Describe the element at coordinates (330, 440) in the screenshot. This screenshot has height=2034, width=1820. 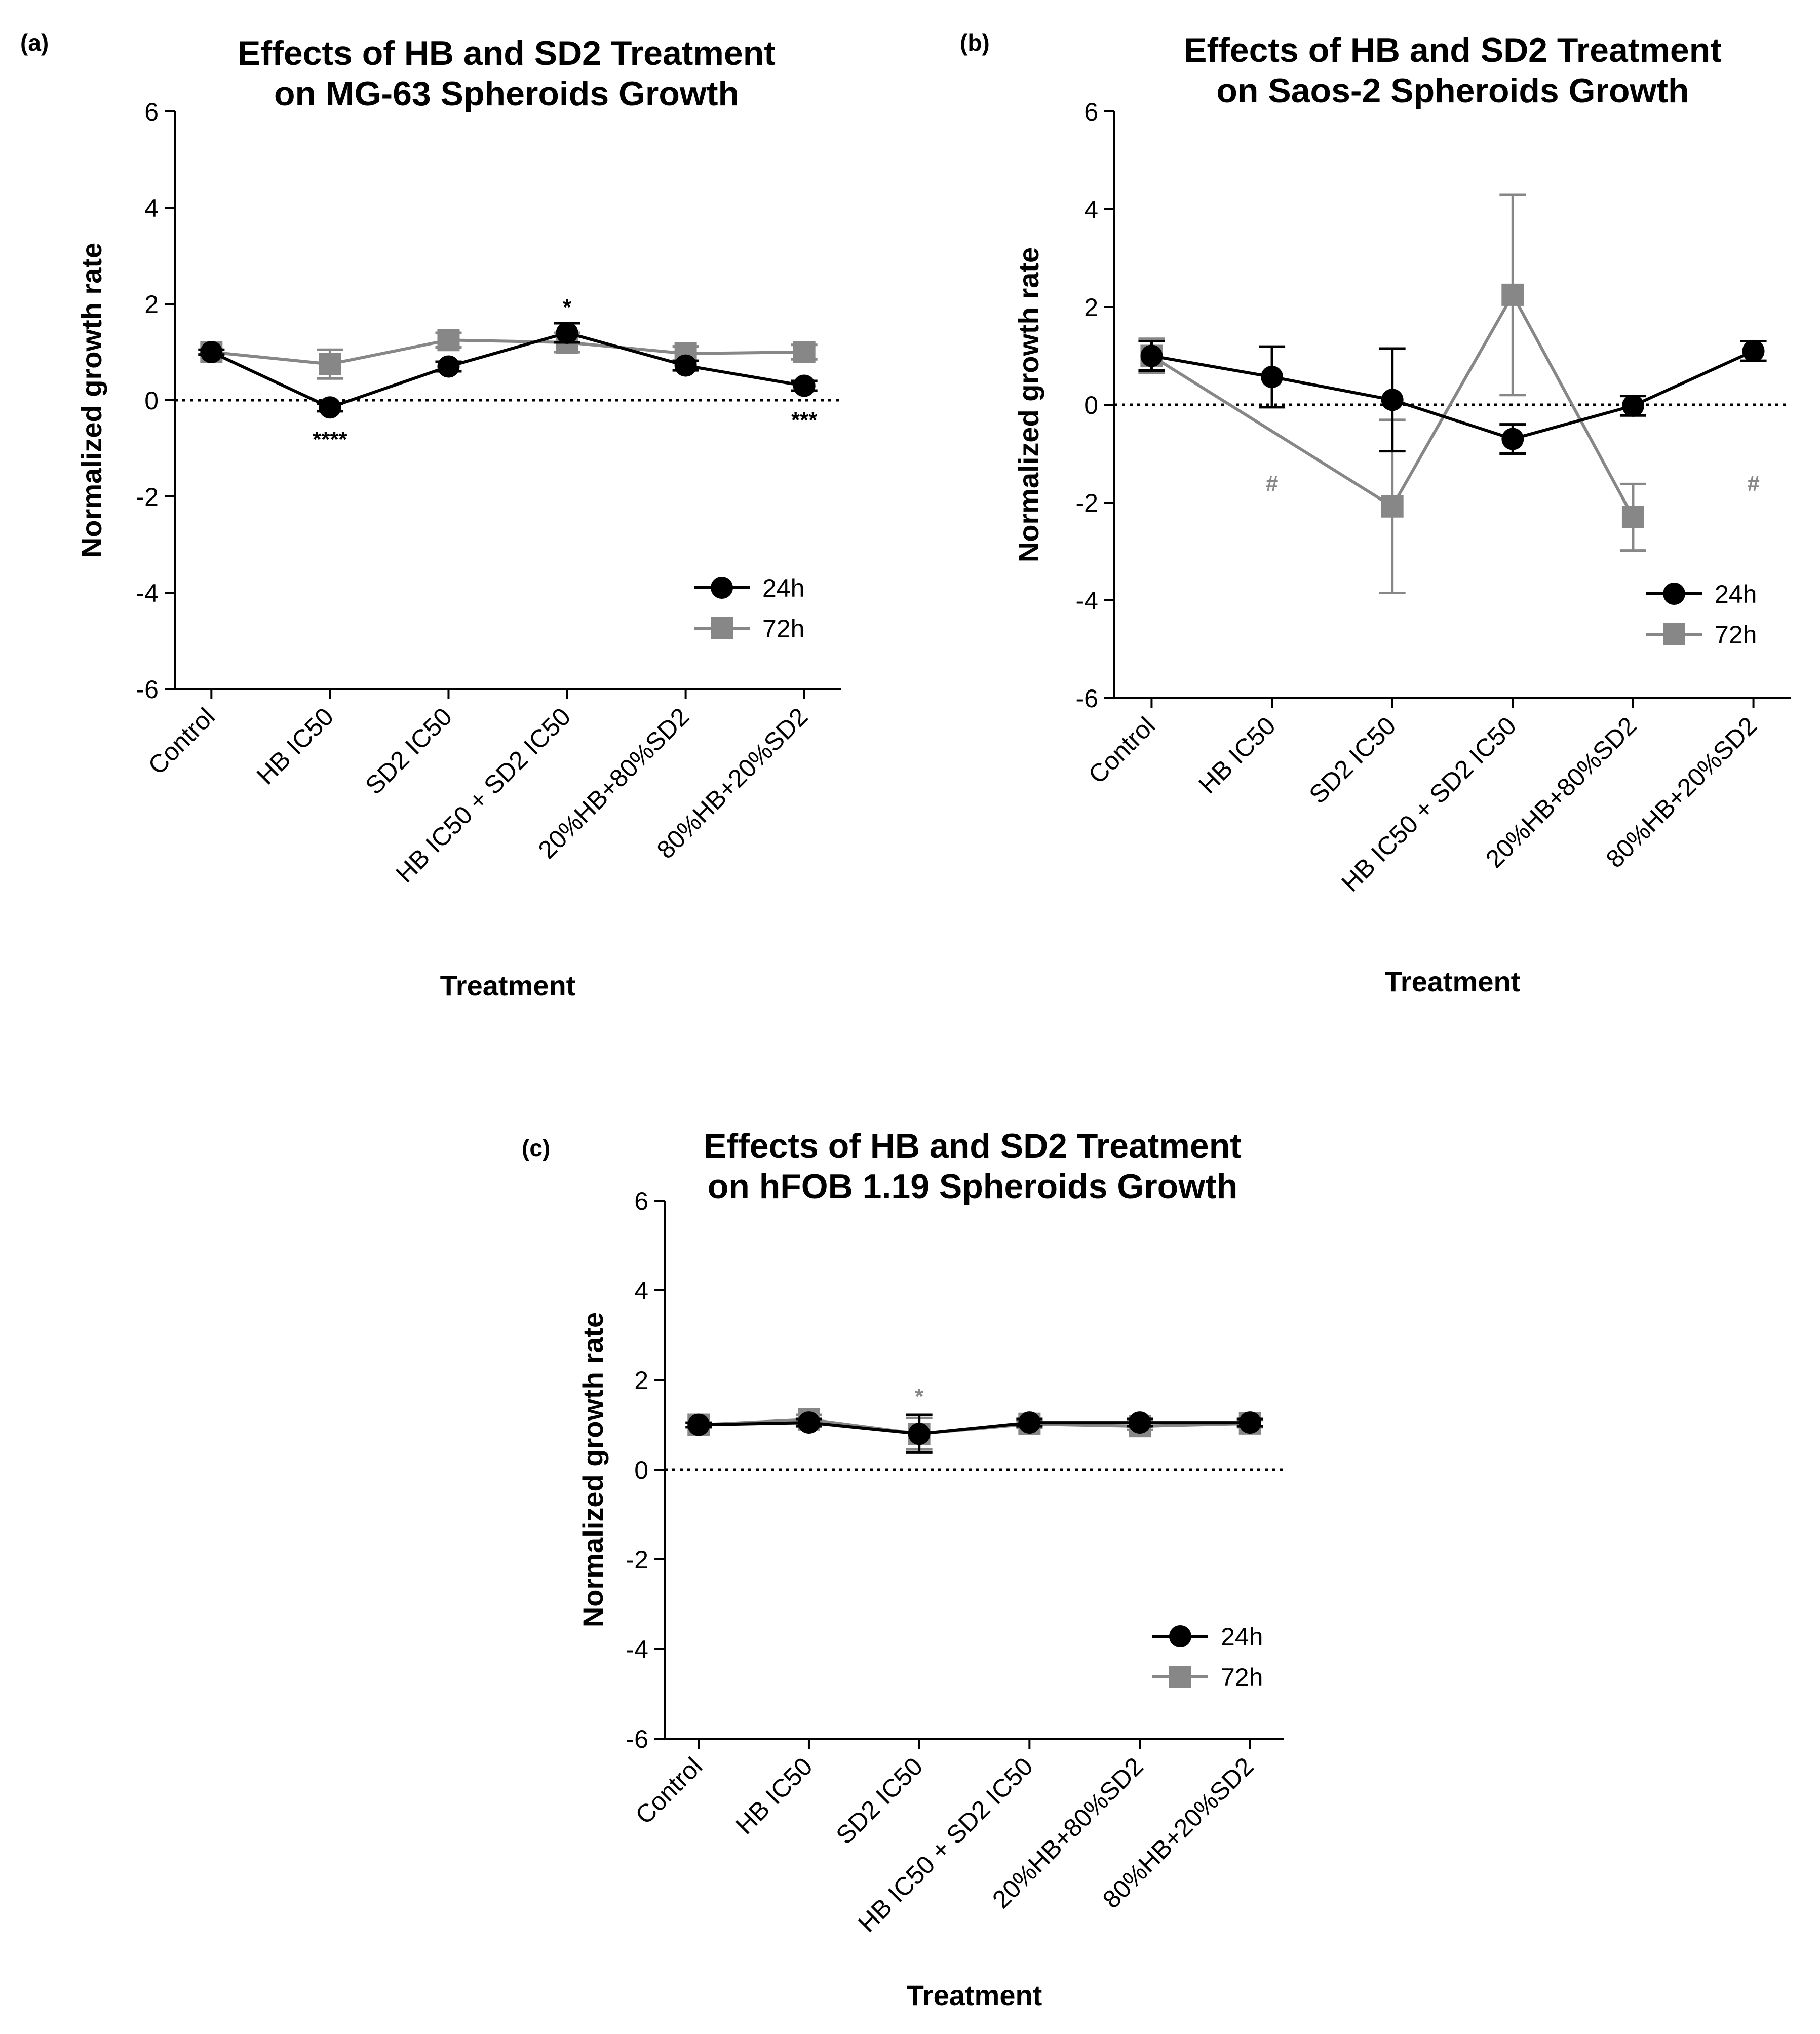
I see `significance-marker: ****` at that location.